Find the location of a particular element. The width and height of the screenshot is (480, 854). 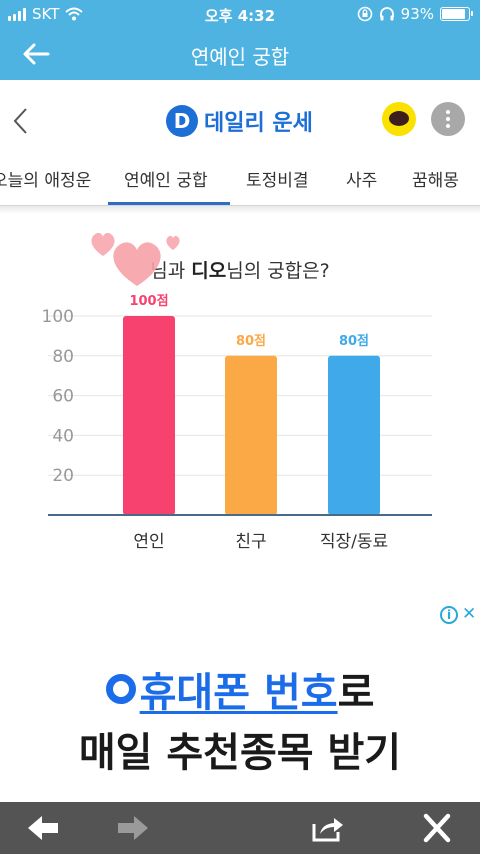

site-logo: D is located at coordinates (182, 121).